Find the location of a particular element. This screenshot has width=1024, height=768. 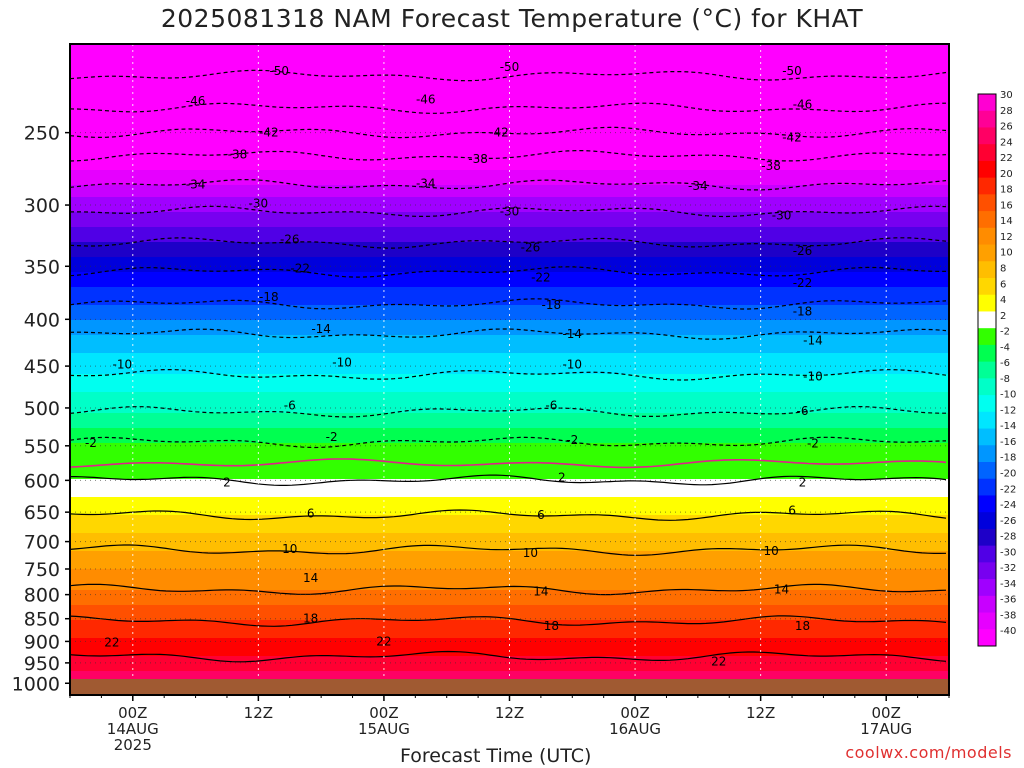

y-tick-label: 900 is located at coordinates (42, 642).